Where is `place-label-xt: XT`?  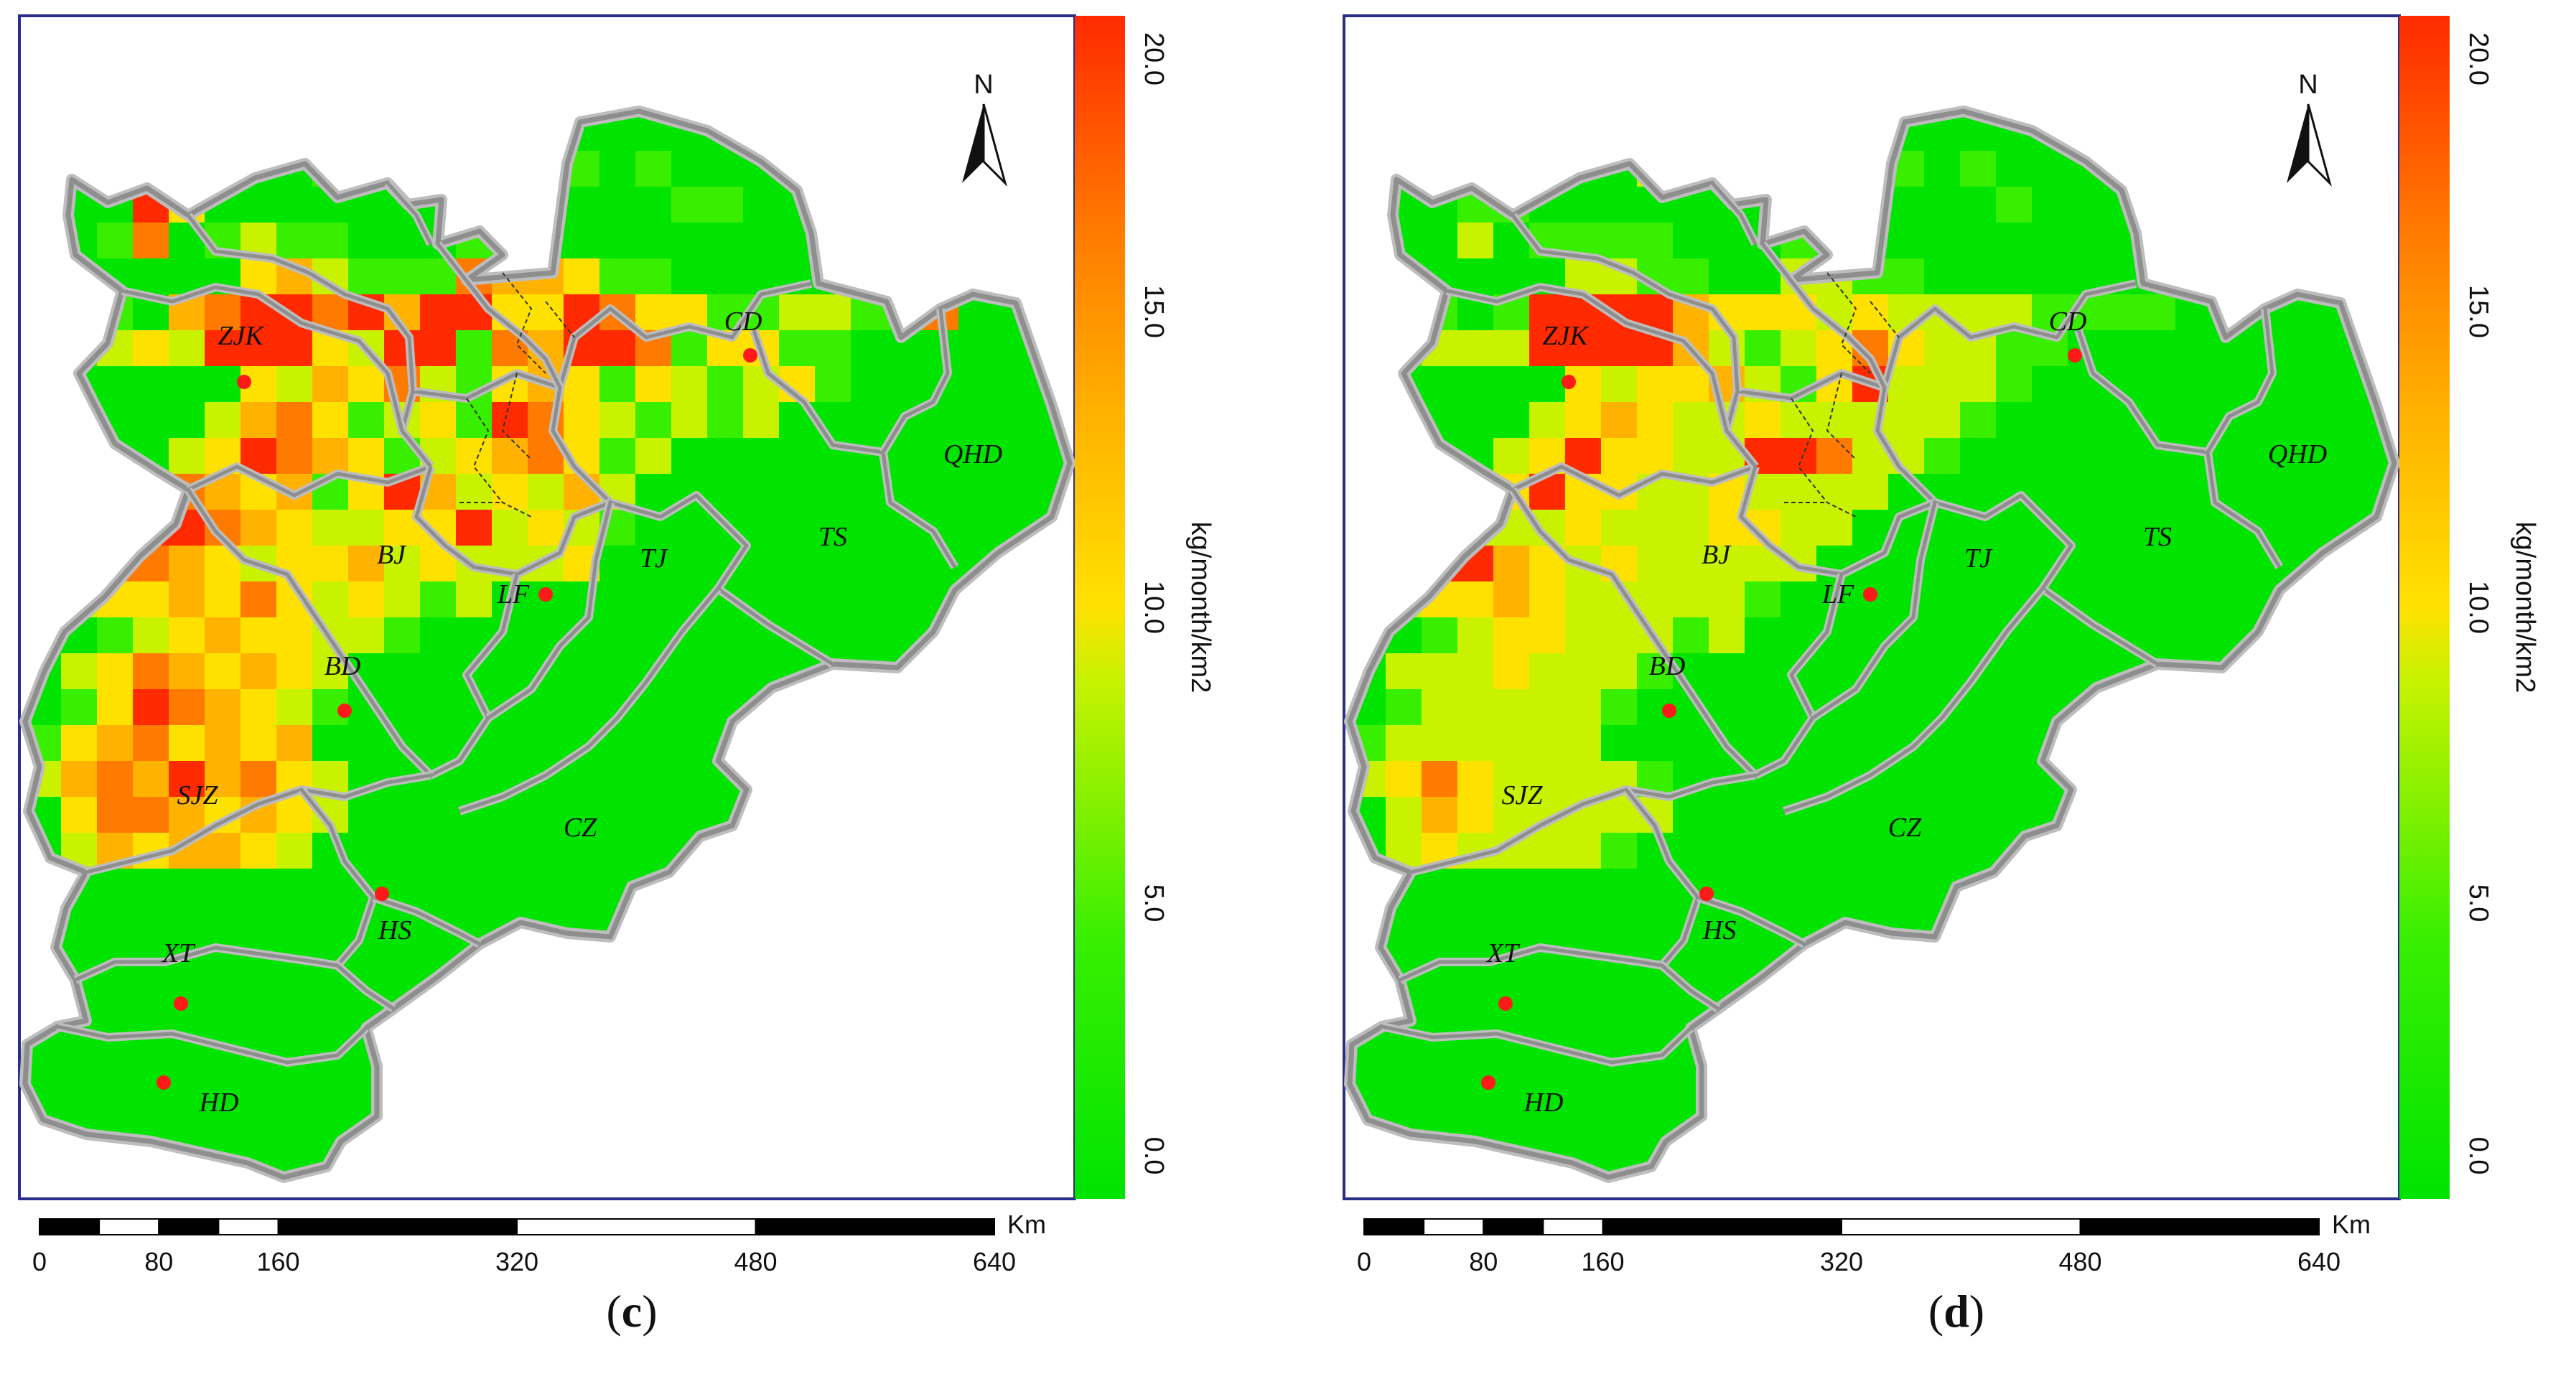
place-label-xt: XT is located at coordinates (1503, 953).